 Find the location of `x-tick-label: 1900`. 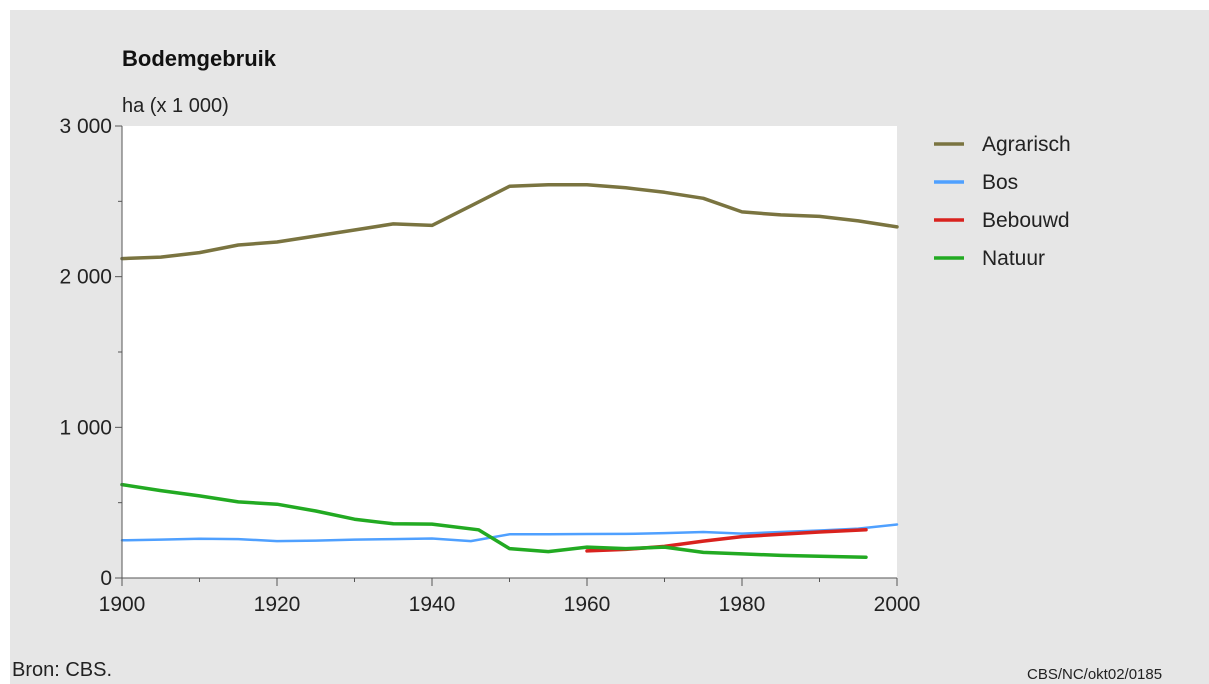

x-tick-label: 1900 is located at coordinates (122, 604).